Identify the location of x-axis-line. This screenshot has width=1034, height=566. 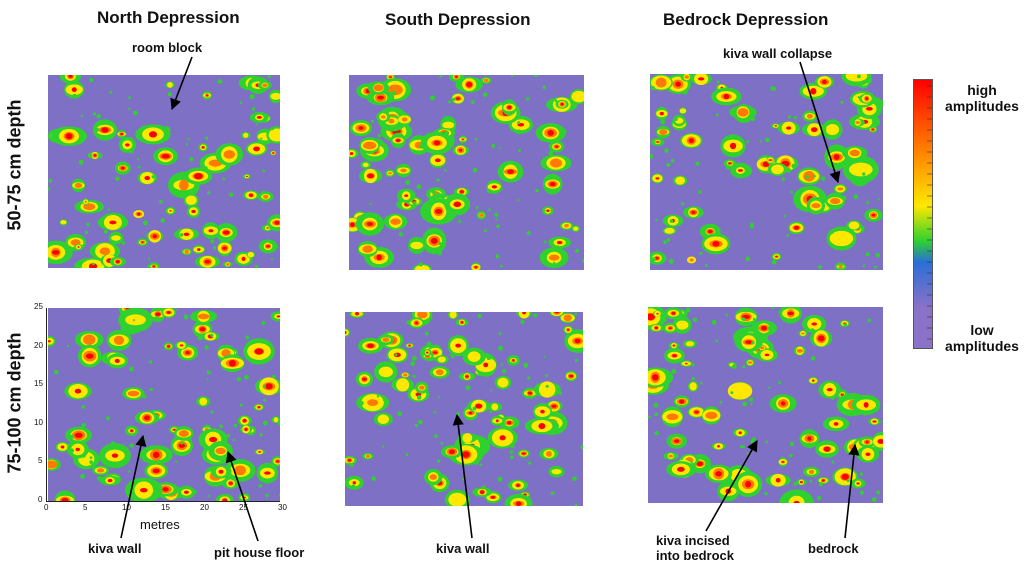
(163, 501).